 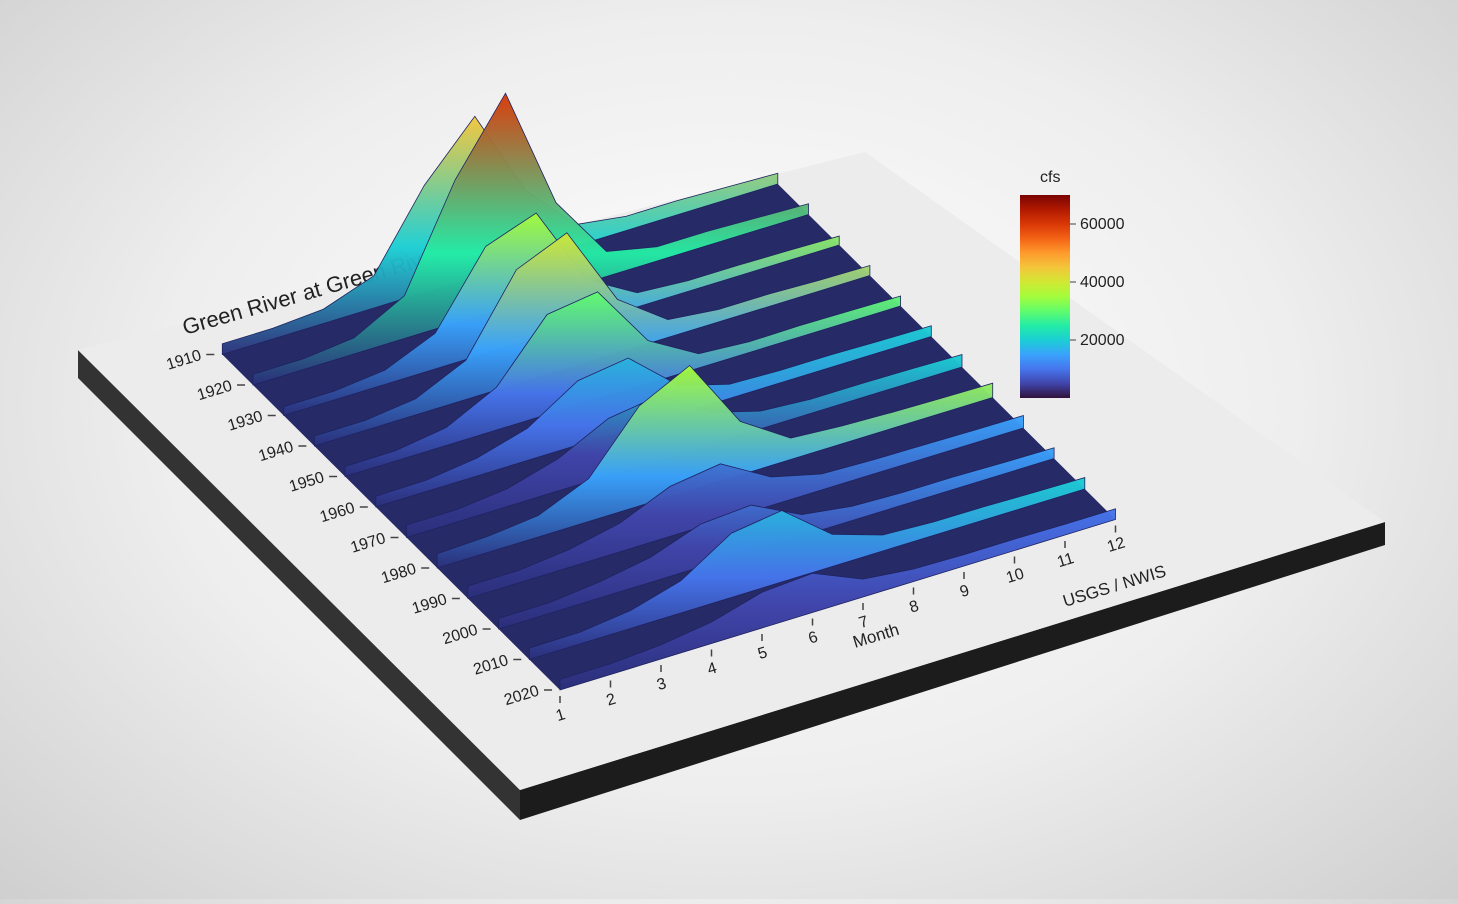 What do you see at coordinates (1116, 544) in the screenshot?
I see `x-tick-label: 12` at bounding box center [1116, 544].